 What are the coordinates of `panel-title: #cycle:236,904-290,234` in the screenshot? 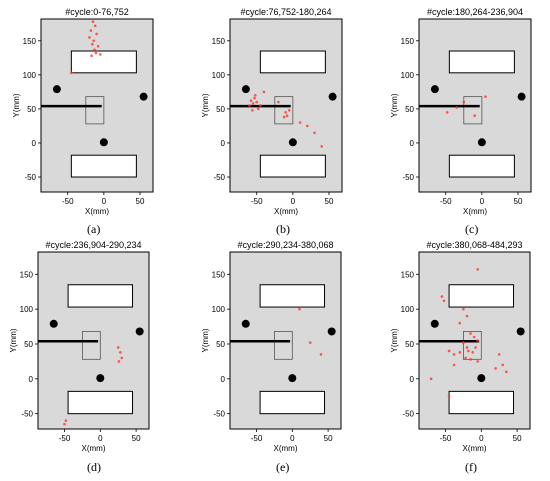 It's located at (93, 245).